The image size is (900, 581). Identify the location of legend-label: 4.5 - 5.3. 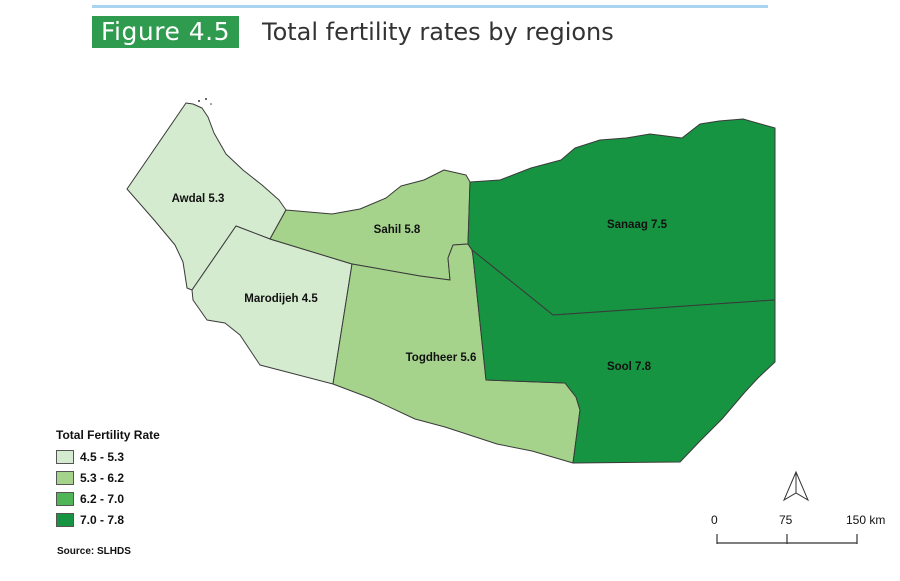
(102, 456).